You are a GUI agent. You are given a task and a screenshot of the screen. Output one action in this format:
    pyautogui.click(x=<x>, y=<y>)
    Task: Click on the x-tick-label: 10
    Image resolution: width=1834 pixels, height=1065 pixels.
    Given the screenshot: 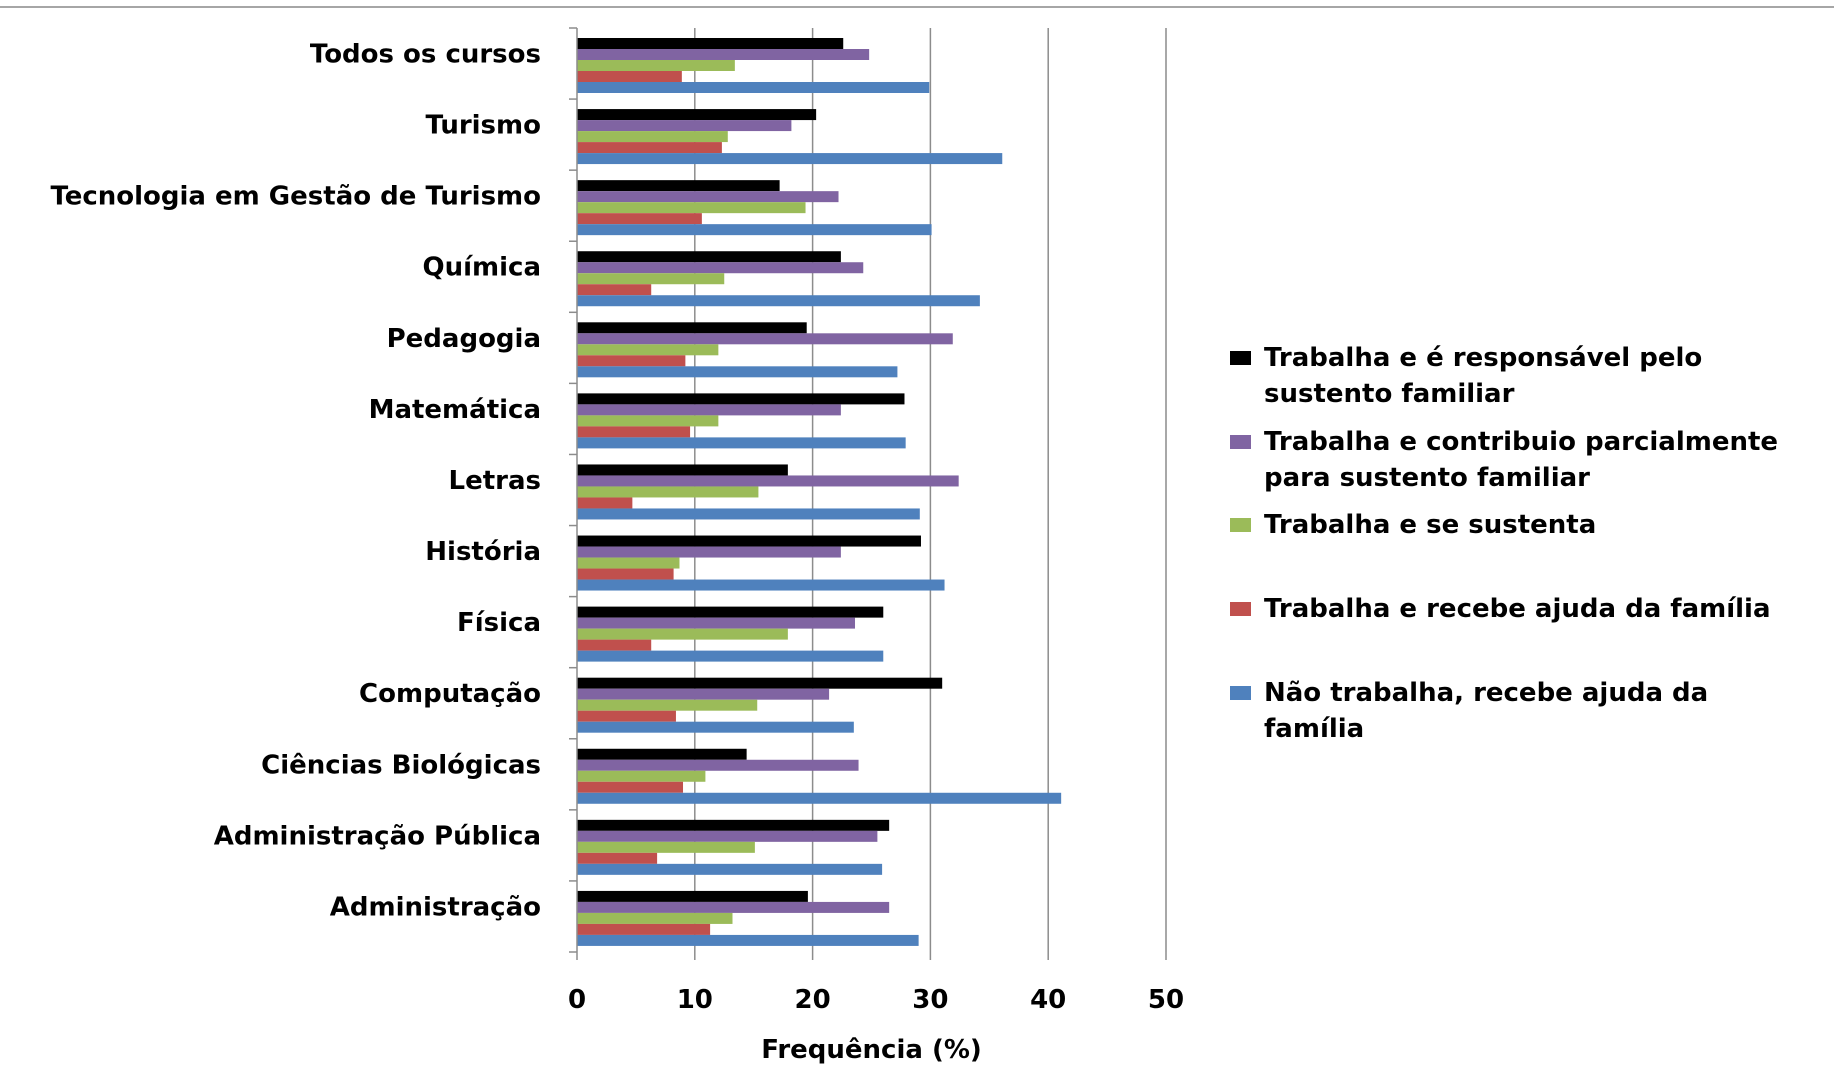 What is the action you would take?
    pyautogui.click(x=695, y=1000)
    